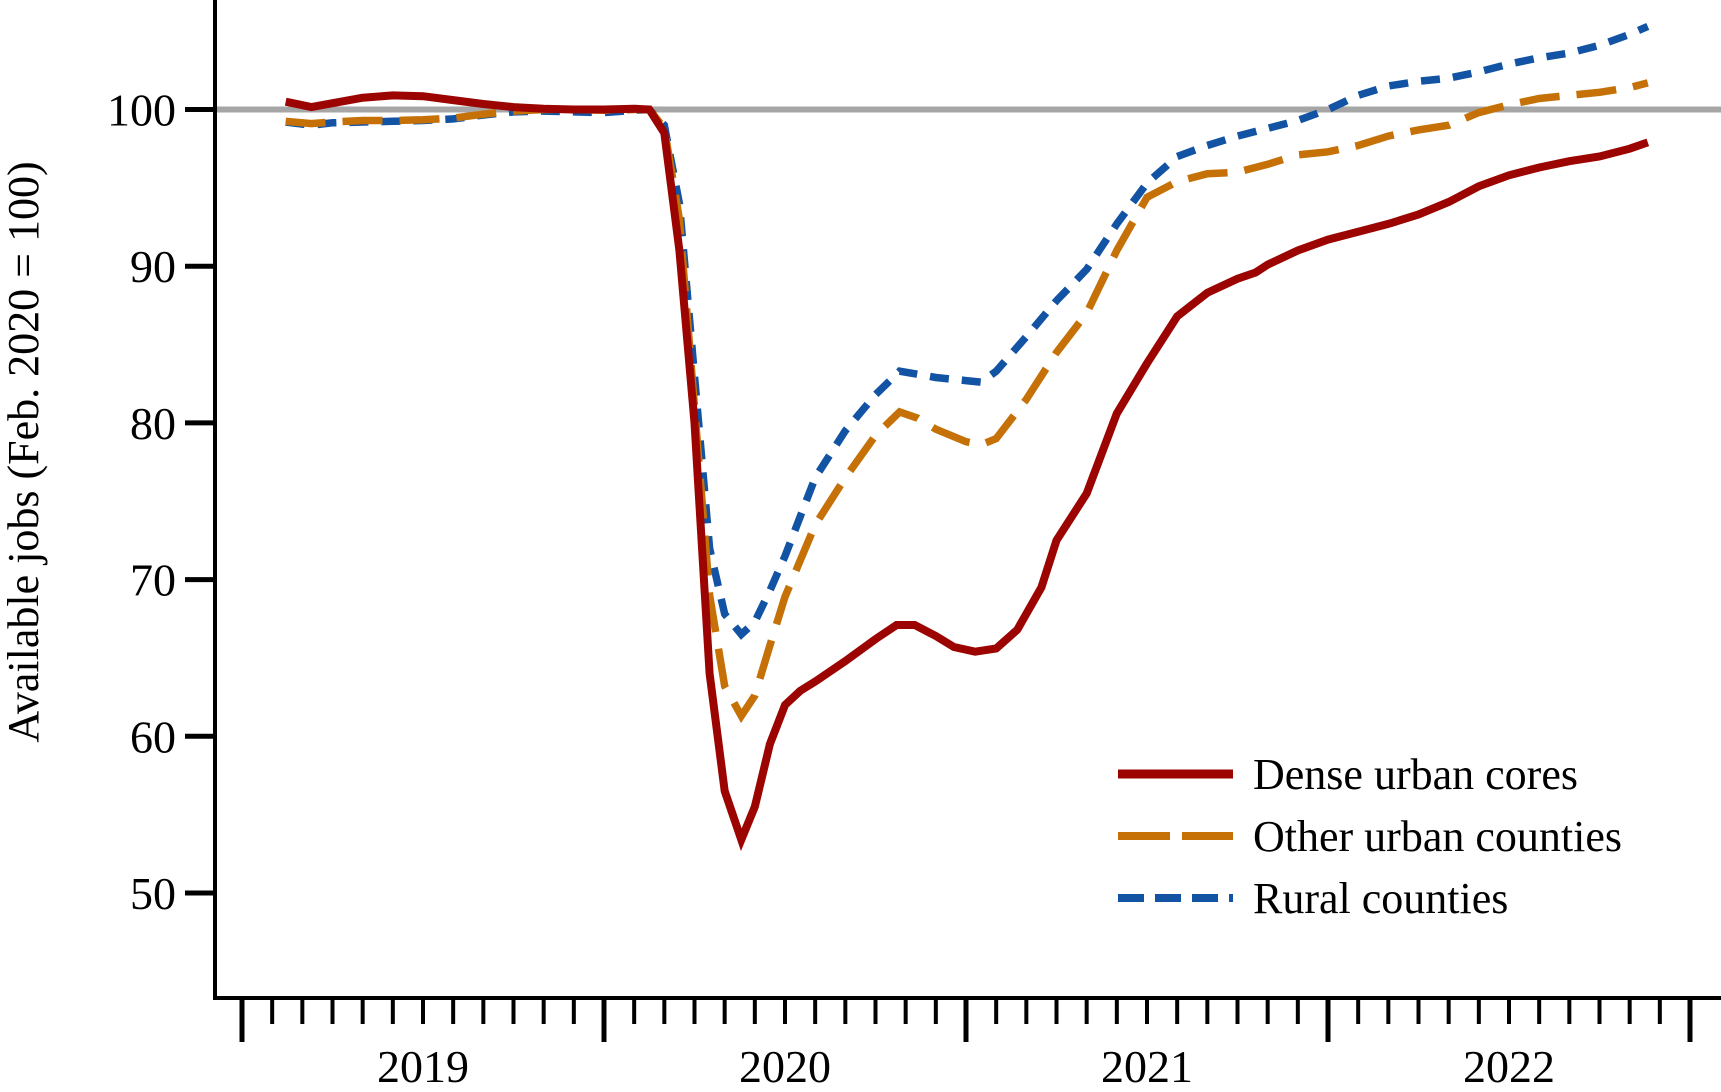 The height and width of the screenshot is (1092, 1721). What do you see at coordinates (141, 110) in the screenshot?
I see `y-tick-label: 100` at bounding box center [141, 110].